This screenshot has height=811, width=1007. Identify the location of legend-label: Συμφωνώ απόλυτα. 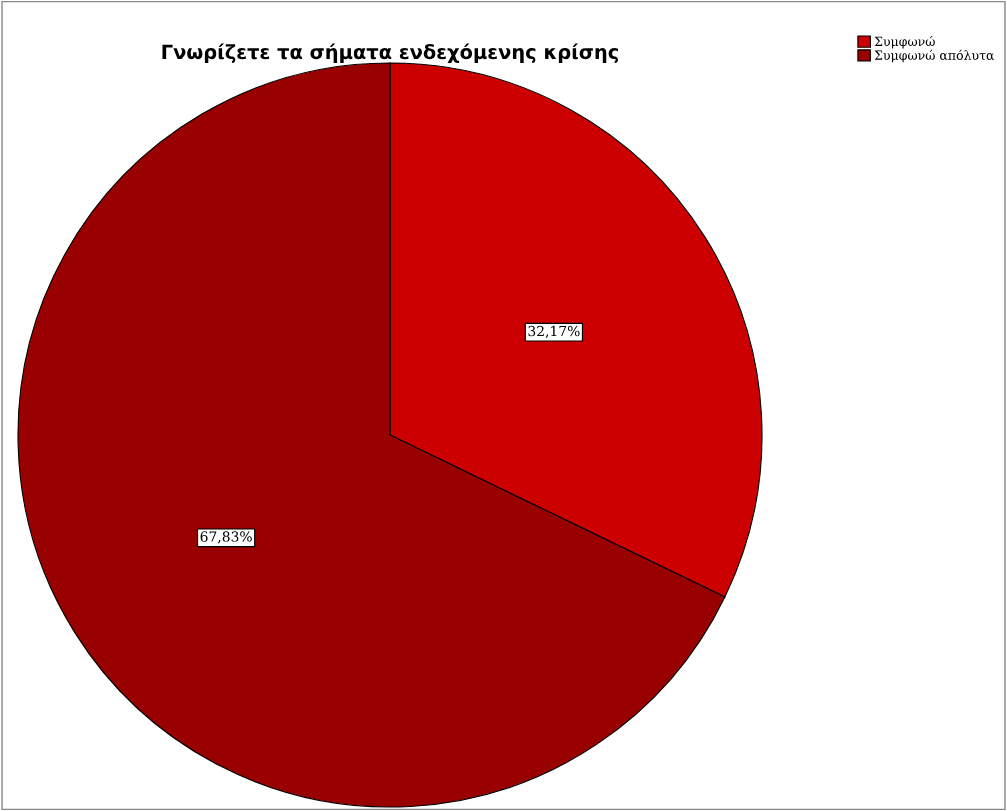
(934, 56).